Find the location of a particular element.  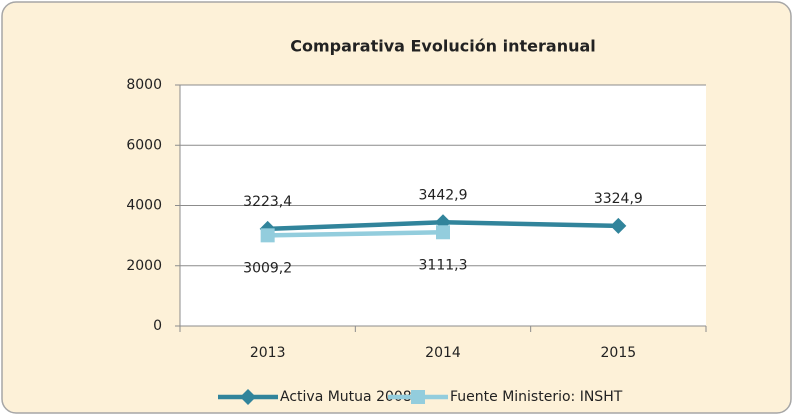

y-tick-label: 4000 is located at coordinates (144, 206).